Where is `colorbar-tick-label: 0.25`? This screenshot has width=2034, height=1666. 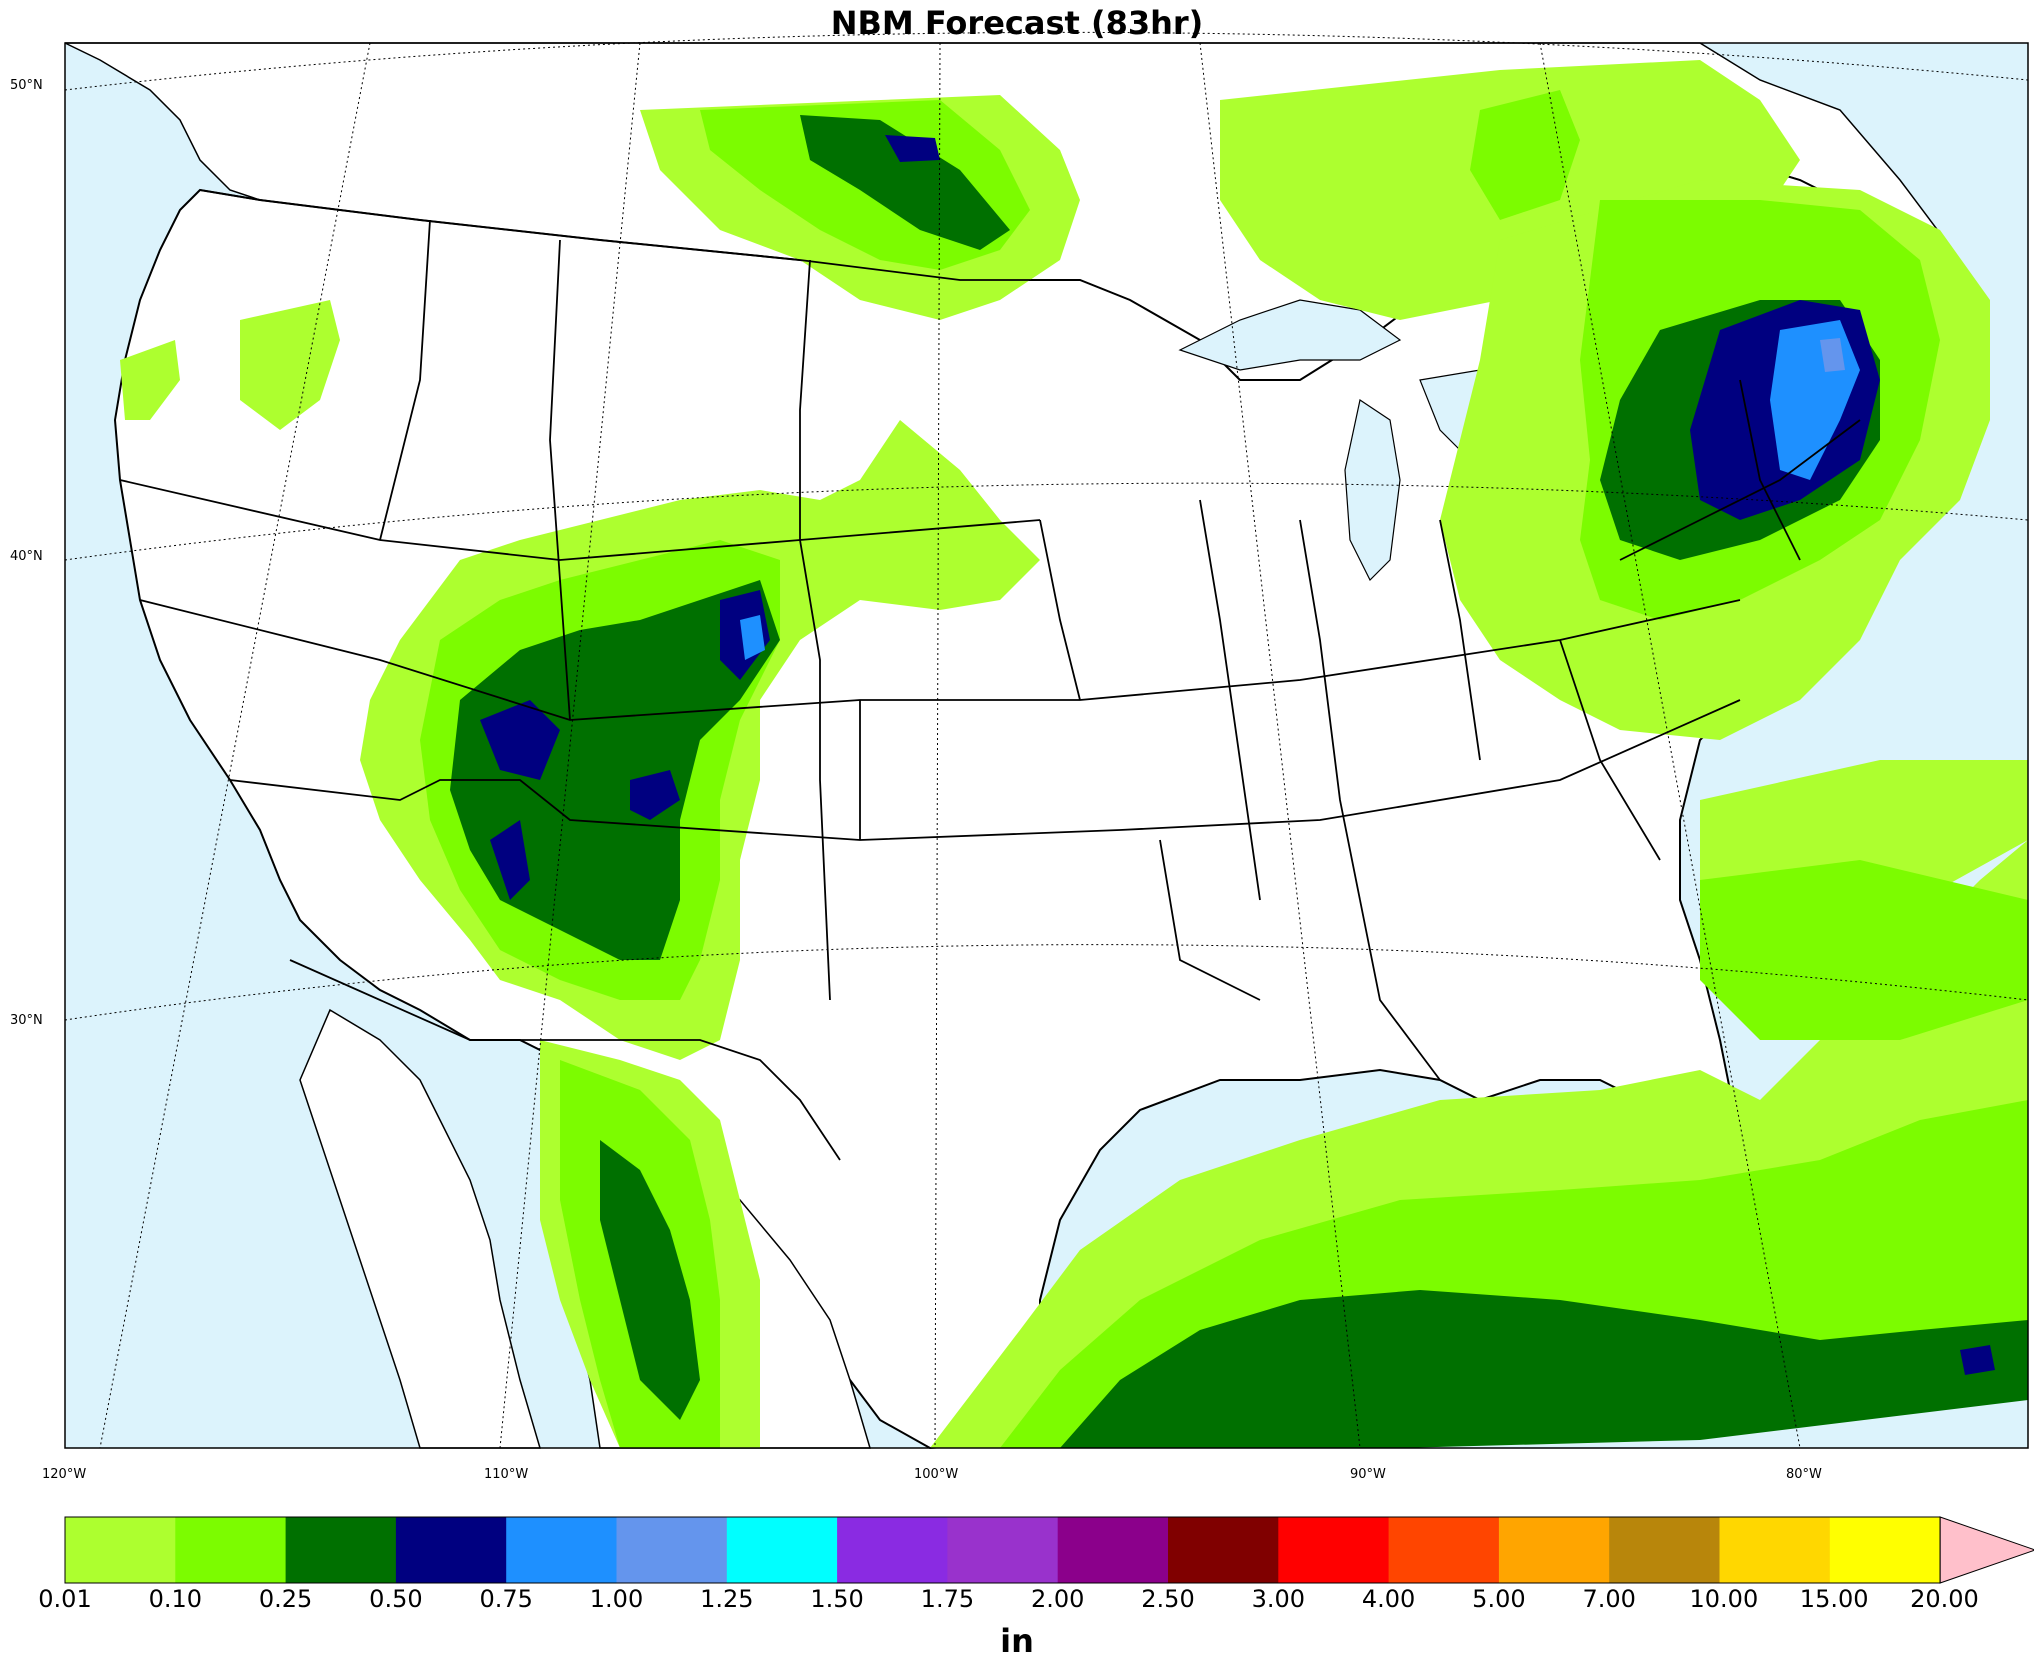 colorbar-tick-label: 0.25 is located at coordinates (285, 1599).